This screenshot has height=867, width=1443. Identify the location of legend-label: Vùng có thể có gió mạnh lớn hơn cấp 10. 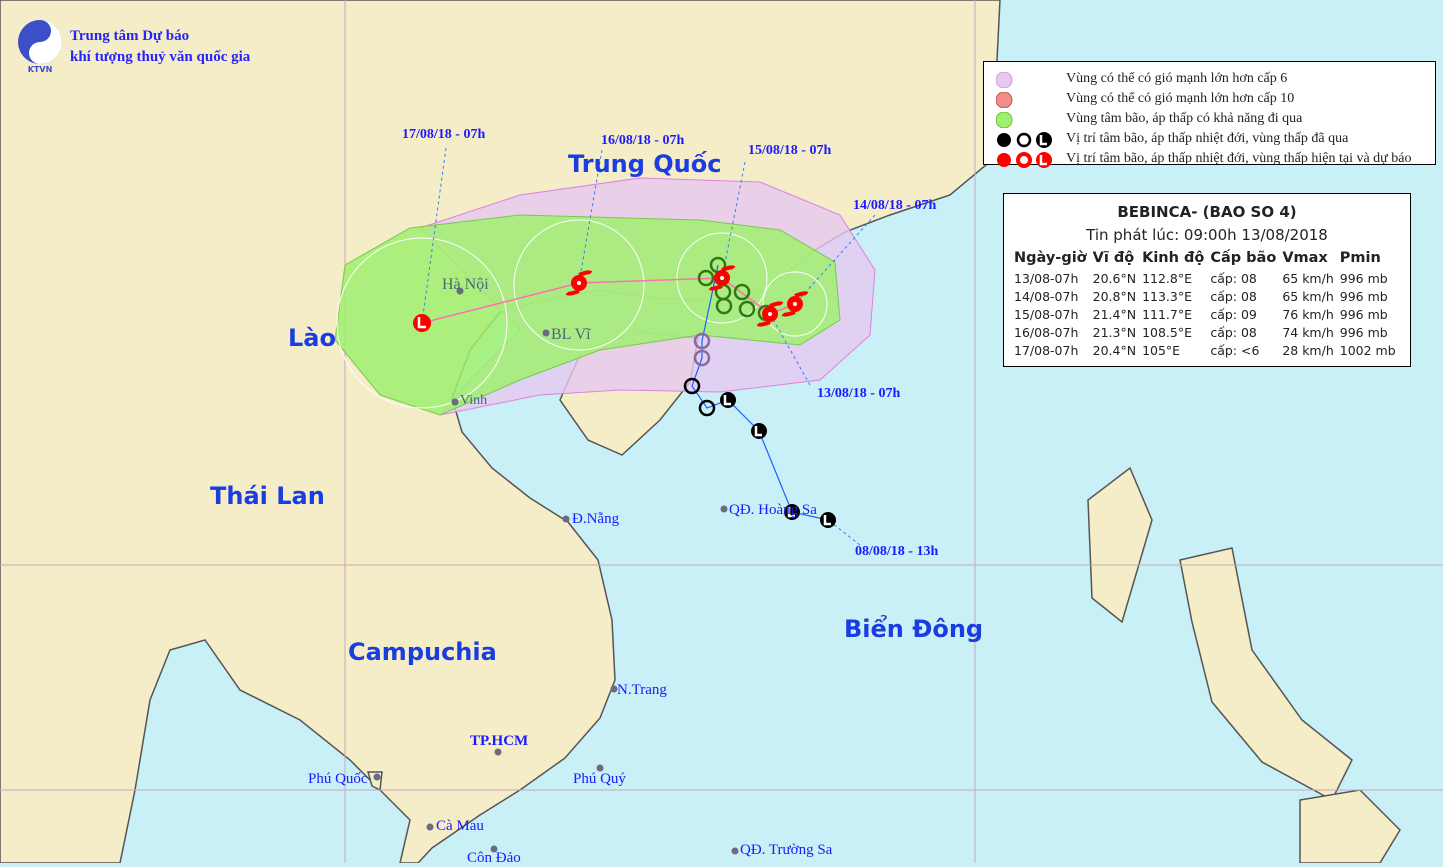
(1180, 98).